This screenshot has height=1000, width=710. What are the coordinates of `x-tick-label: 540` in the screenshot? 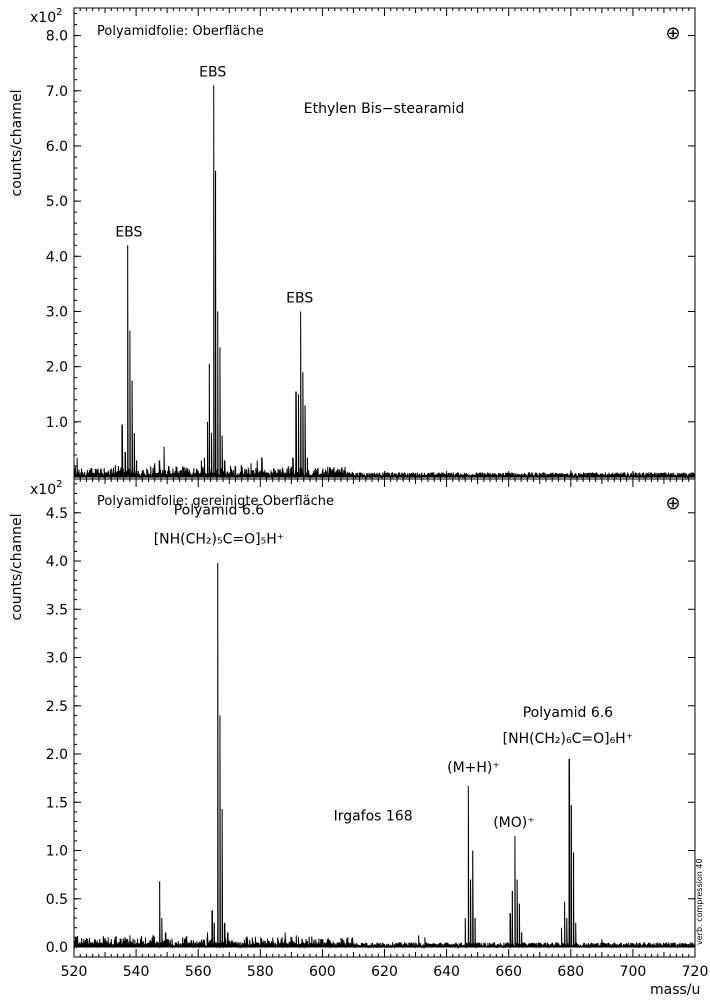 It's located at (136, 972).